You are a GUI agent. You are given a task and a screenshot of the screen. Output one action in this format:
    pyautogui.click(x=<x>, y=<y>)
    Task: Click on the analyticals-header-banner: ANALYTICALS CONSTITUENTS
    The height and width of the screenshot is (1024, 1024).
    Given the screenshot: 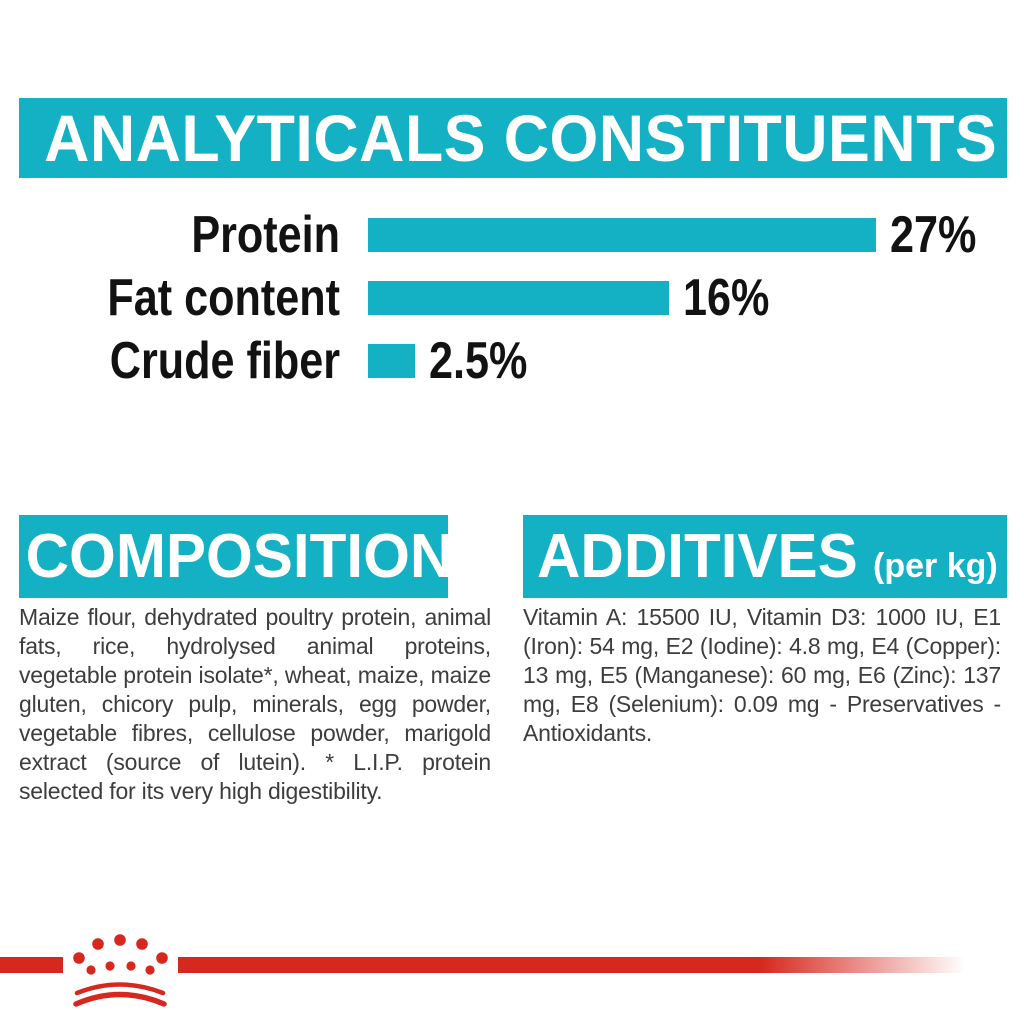 What is the action you would take?
    pyautogui.click(x=513, y=138)
    